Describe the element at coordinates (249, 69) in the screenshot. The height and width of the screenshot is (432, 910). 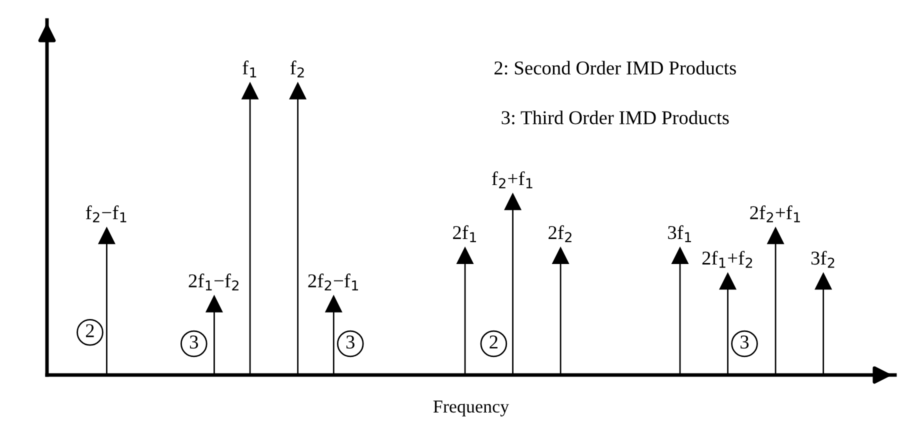
I see `x-tick-label: f$_{1}$` at that location.